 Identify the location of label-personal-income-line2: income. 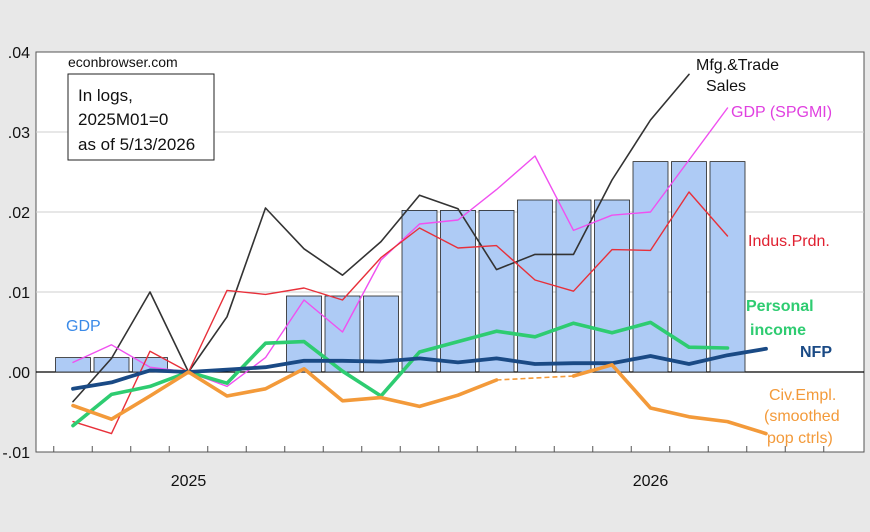
(778, 330).